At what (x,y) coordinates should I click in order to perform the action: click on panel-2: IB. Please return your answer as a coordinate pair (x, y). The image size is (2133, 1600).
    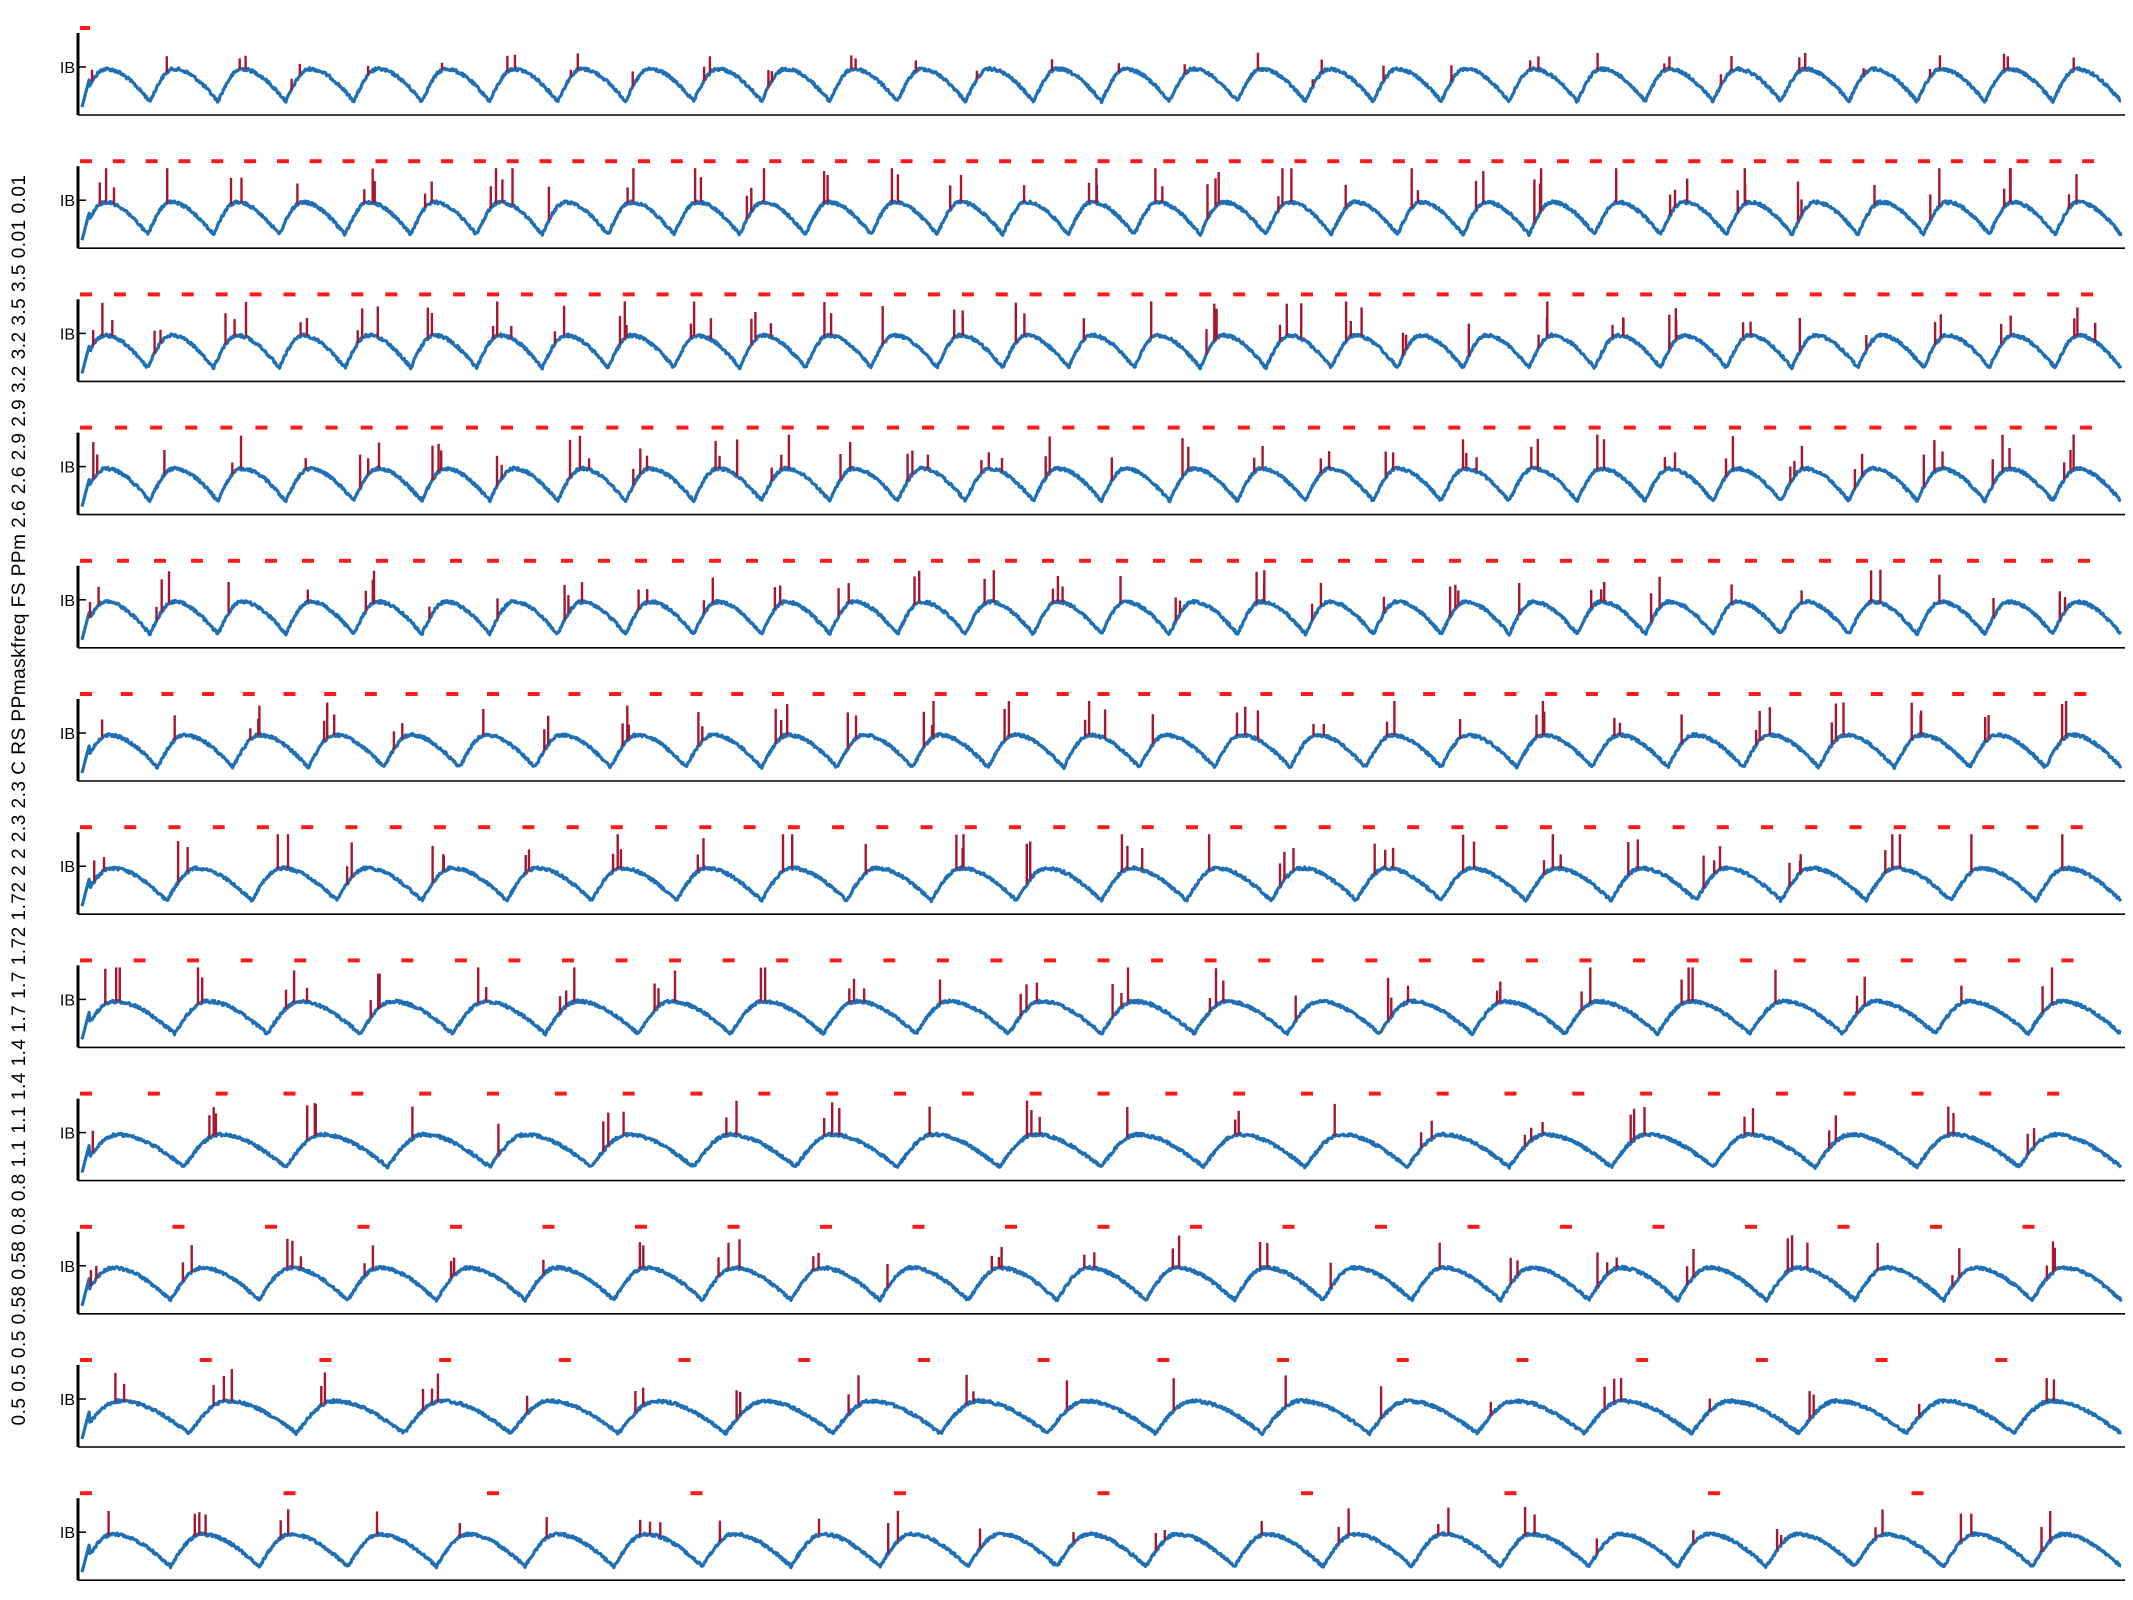
    Looking at the image, I should click on (1092, 204).